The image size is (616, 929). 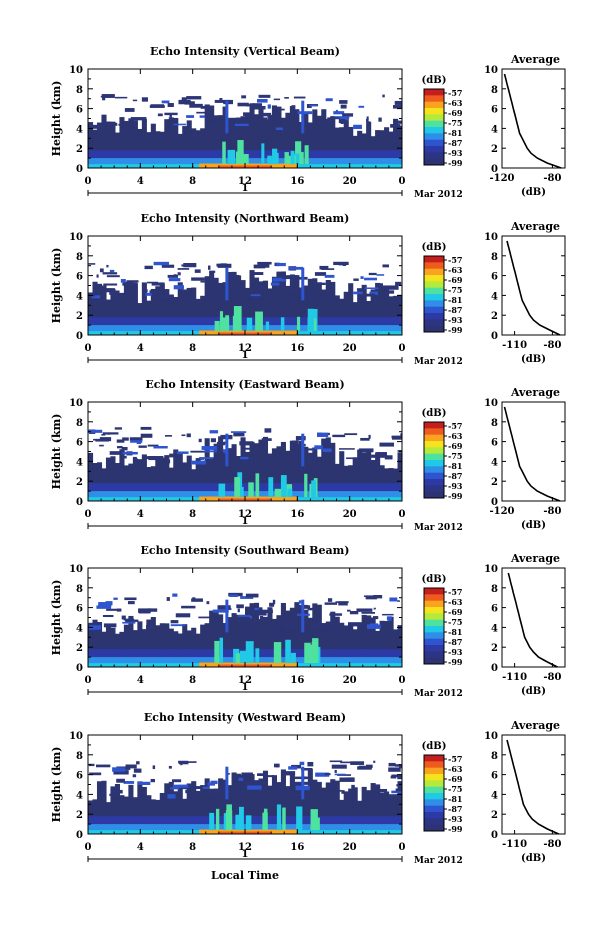 I want to click on y-tick-label: 4, so click(x=79, y=795).